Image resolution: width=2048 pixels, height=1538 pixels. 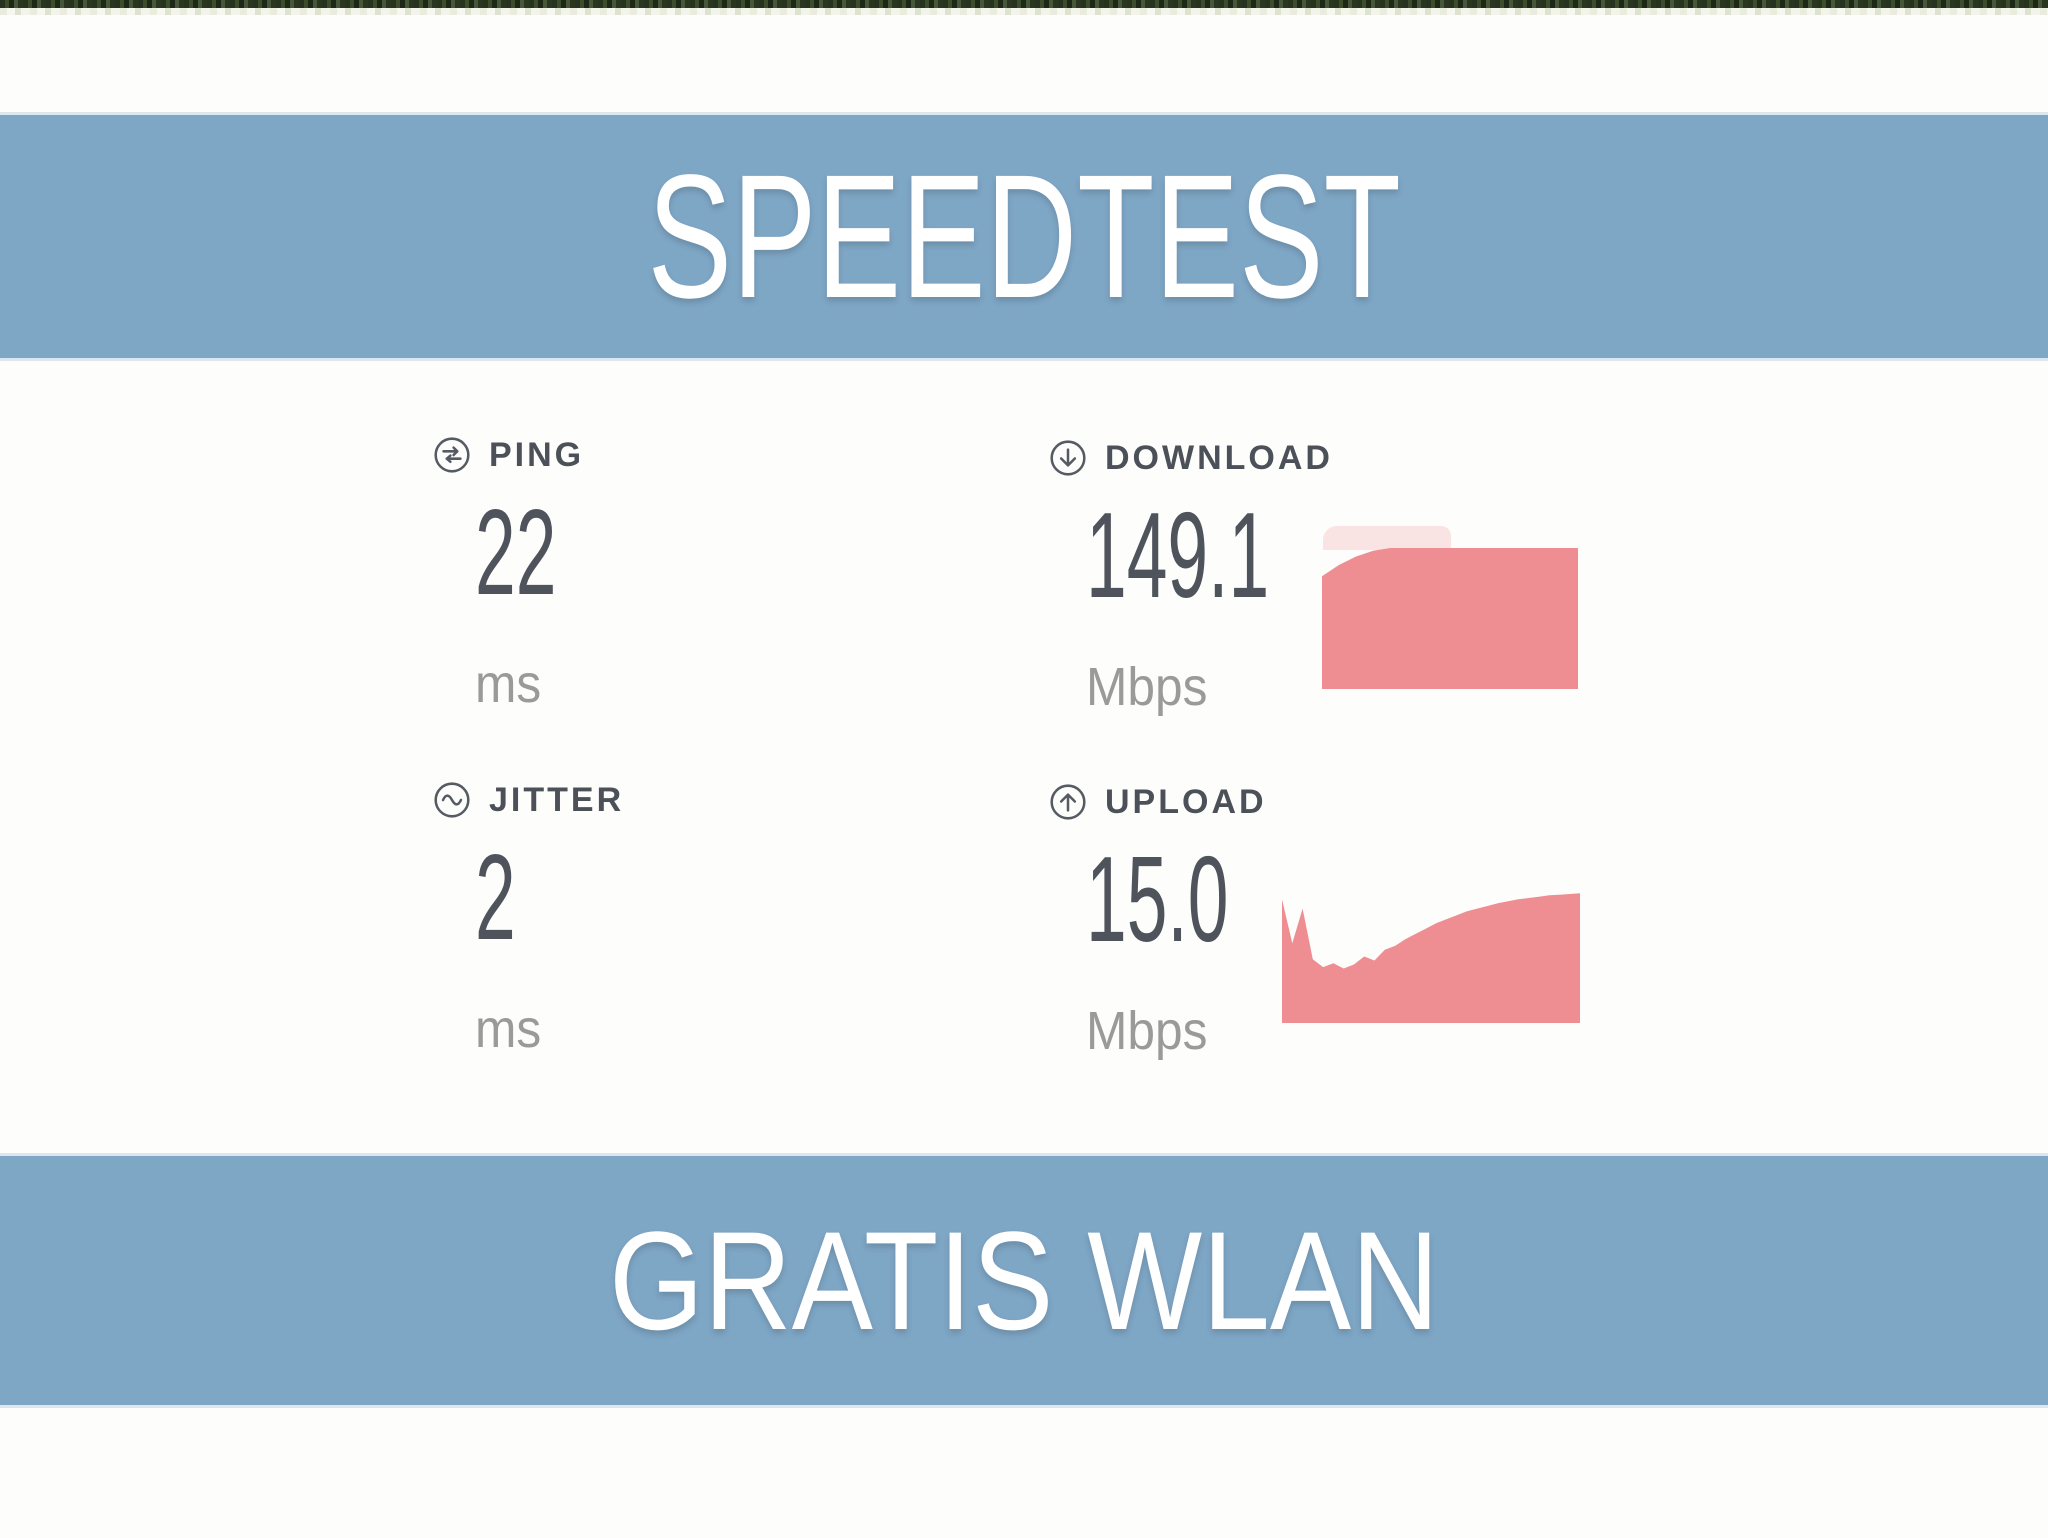 I want to click on metric-download-label: DOWNLOAD, so click(x=1219, y=458).